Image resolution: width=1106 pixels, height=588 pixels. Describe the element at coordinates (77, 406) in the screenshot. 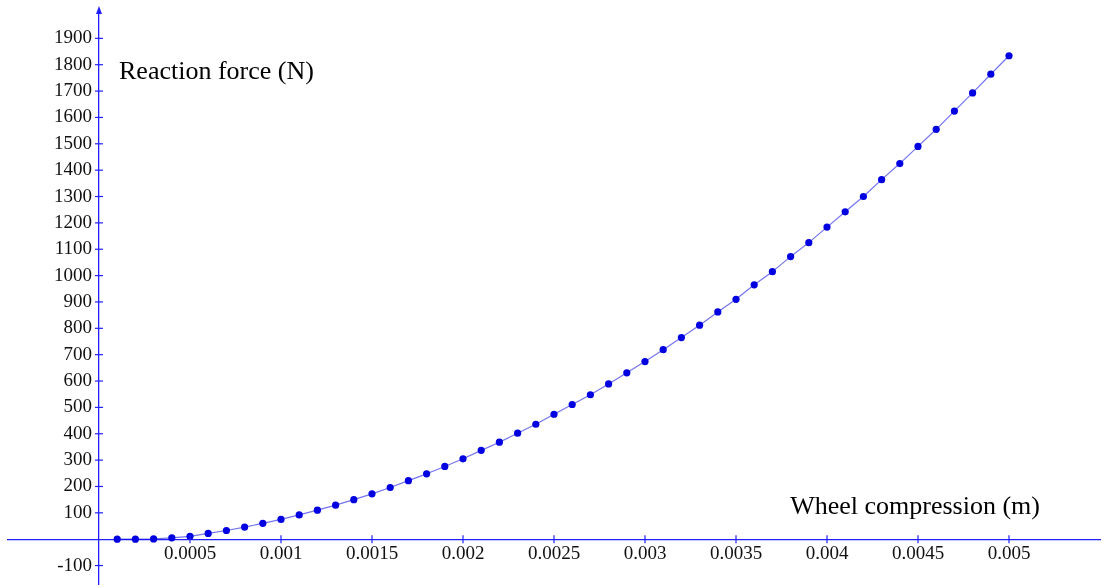

I see `y-tick-label: 500` at that location.